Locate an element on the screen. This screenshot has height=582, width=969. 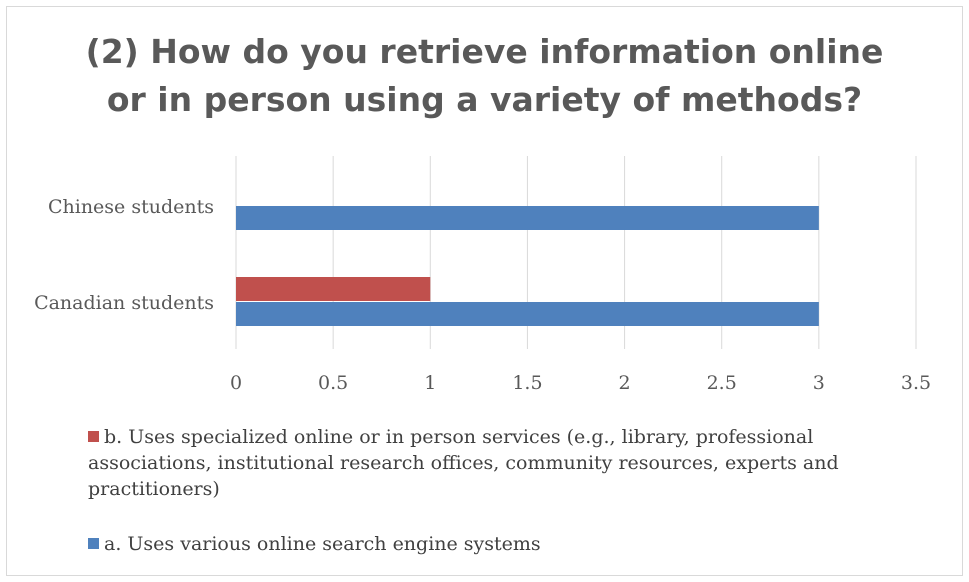
x-tick-label: 1.5 is located at coordinates (527, 383).